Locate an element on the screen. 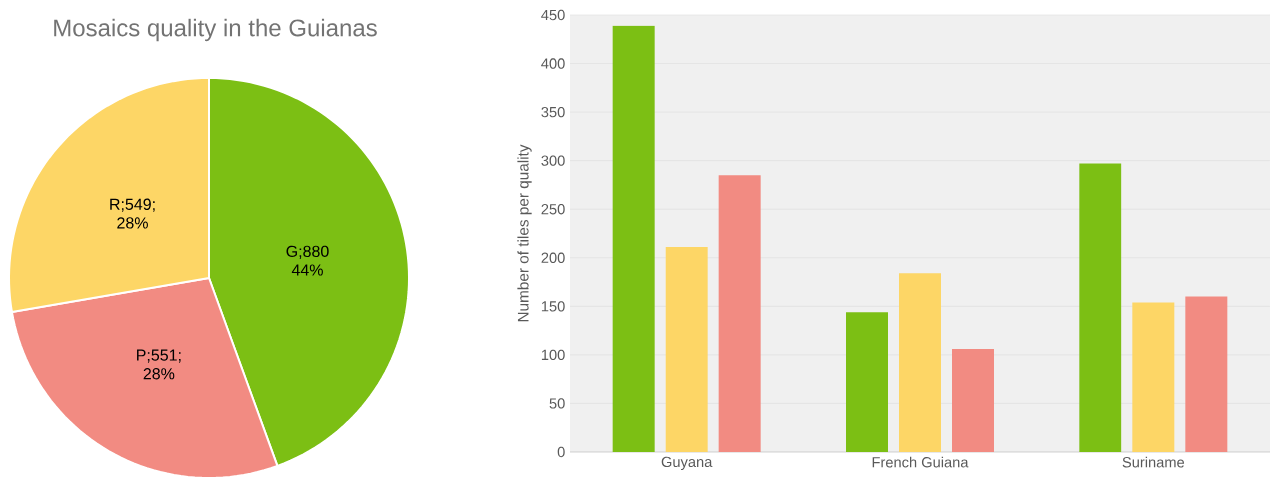  y-tick-label: 0 is located at coordinates (561, 452).